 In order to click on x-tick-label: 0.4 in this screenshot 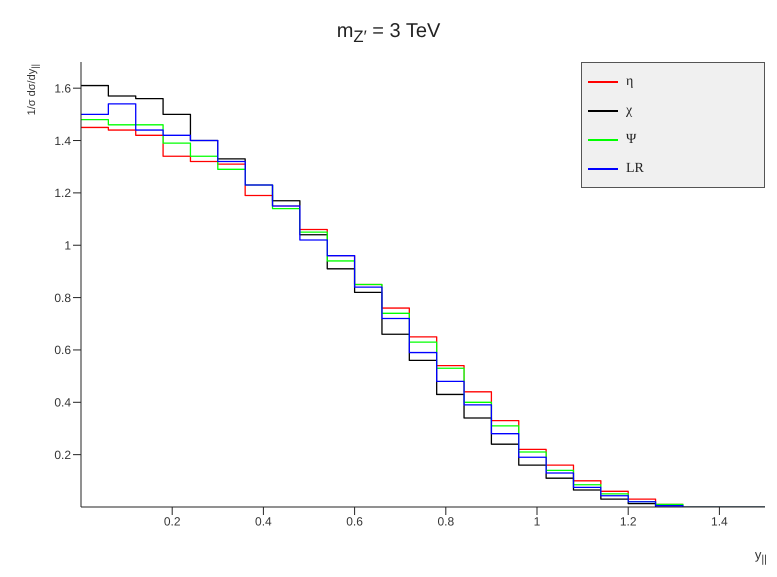, I will do `click(263, 521)`.